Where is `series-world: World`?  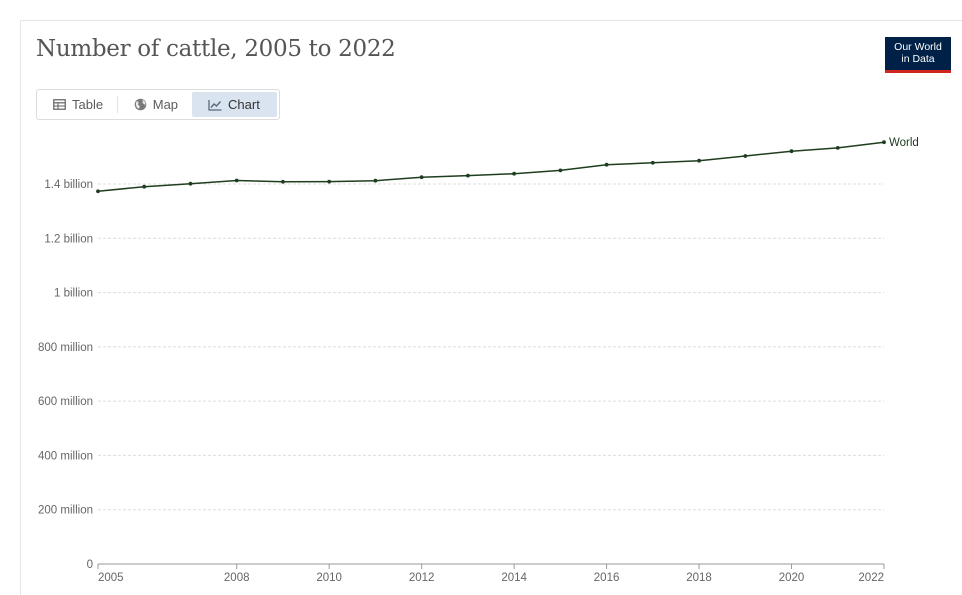 series-world: World is located at coordinates (507, 165).